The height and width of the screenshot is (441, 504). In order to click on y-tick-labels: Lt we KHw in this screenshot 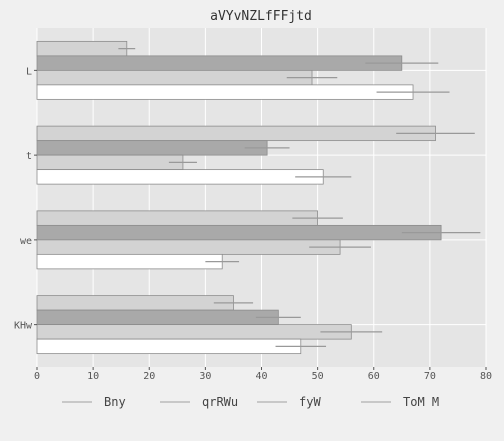, I will do `click(25, 199)`.